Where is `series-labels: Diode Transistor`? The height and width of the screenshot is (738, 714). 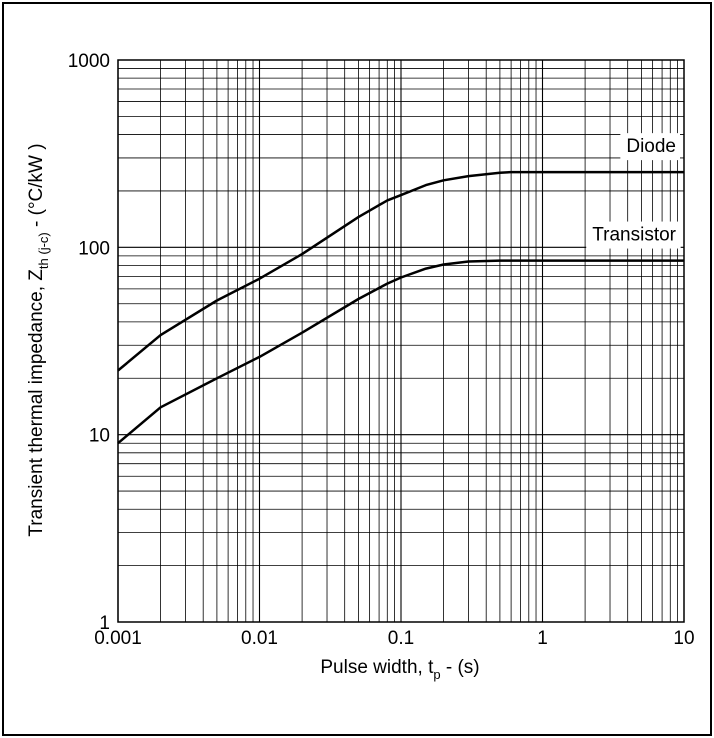
series-labels: Diode Transistor is located at coordinates (633, 191).